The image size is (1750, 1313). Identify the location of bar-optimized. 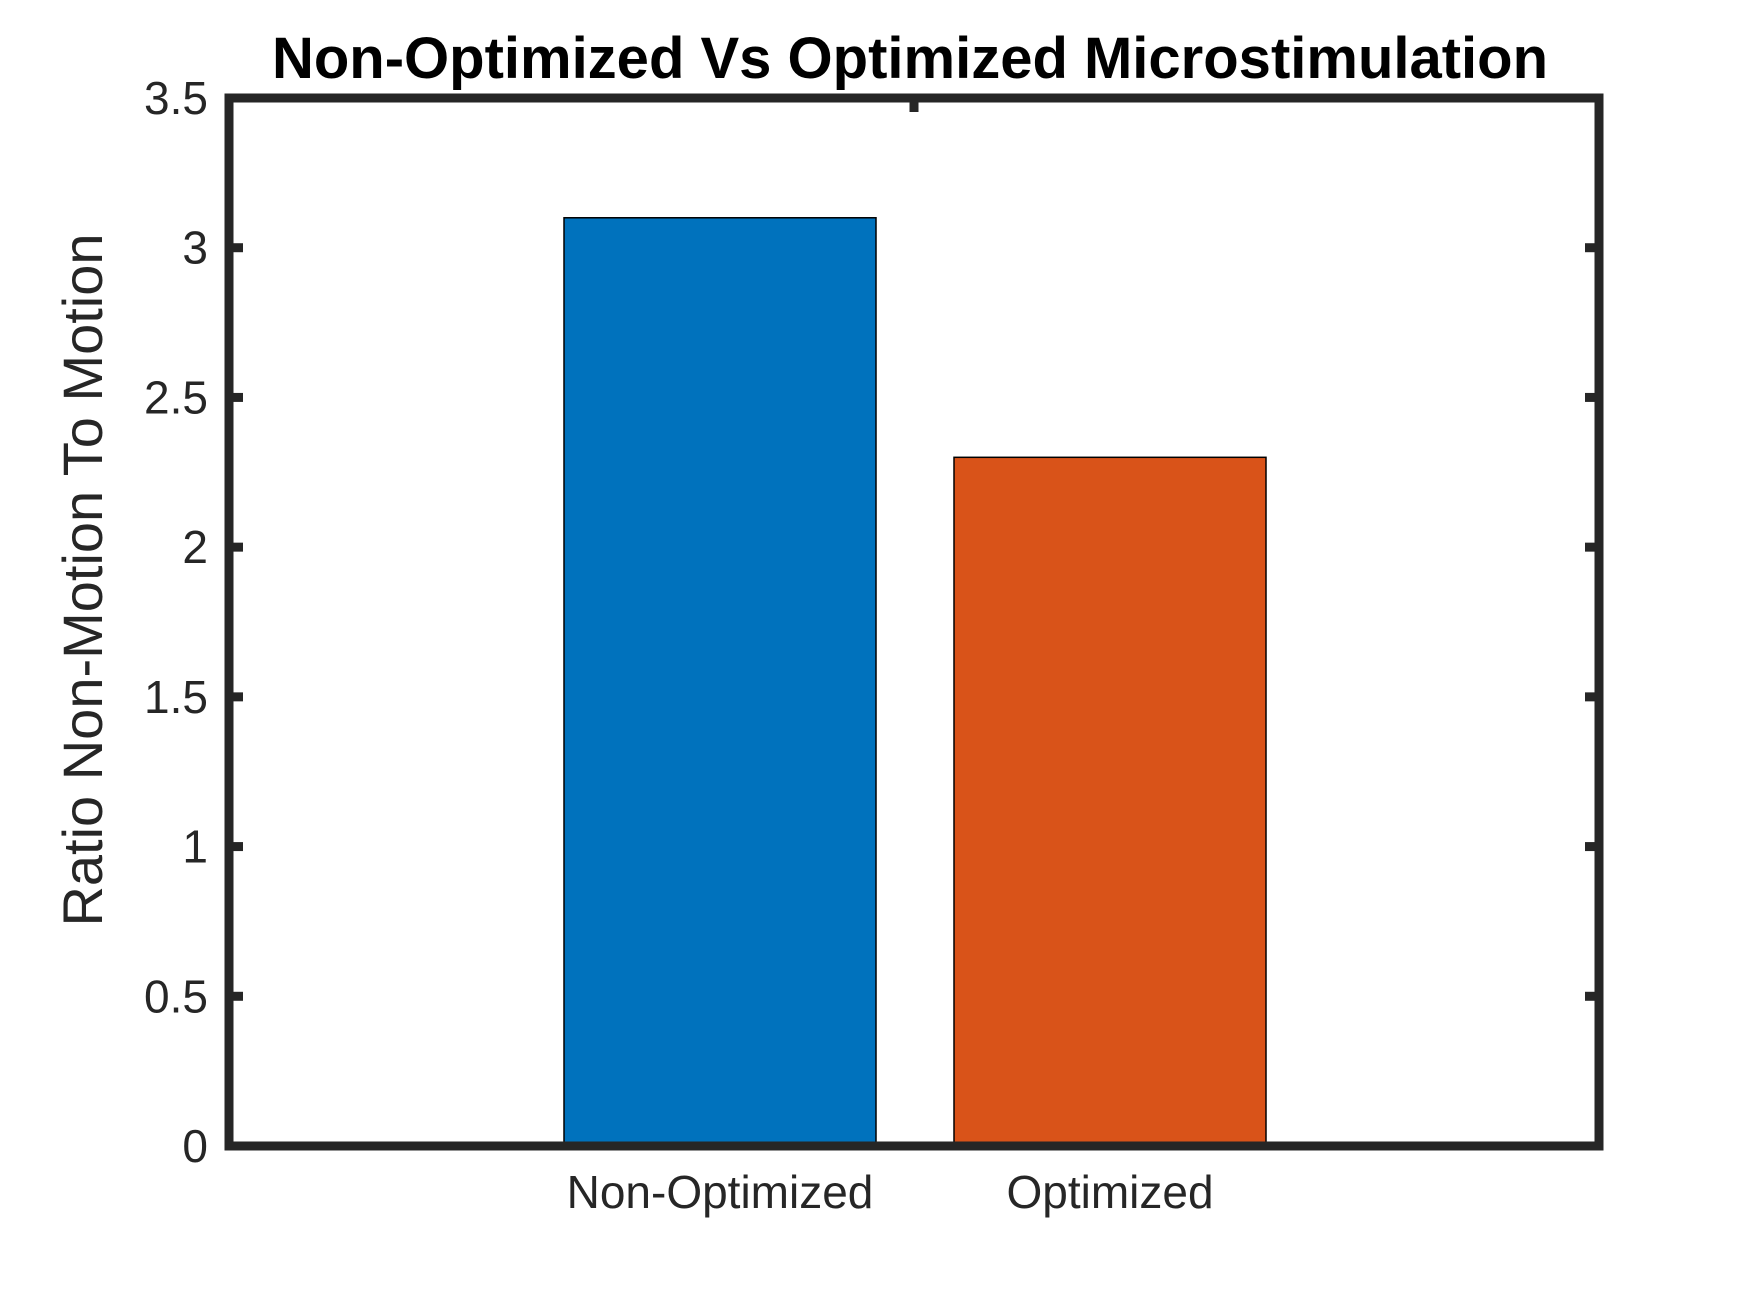
(1110, 801).